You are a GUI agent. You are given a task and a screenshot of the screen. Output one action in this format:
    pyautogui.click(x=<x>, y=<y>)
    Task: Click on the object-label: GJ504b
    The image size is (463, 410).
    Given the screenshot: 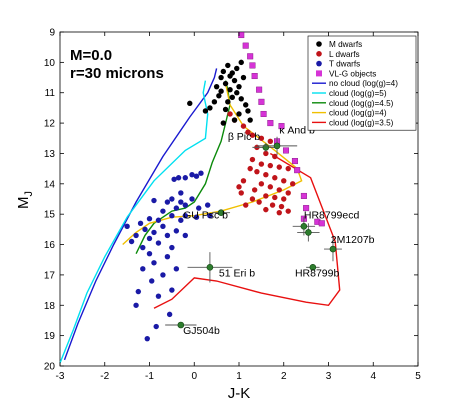 What is the action you would take?
    pyautogui.click(x=201, y=331)
    